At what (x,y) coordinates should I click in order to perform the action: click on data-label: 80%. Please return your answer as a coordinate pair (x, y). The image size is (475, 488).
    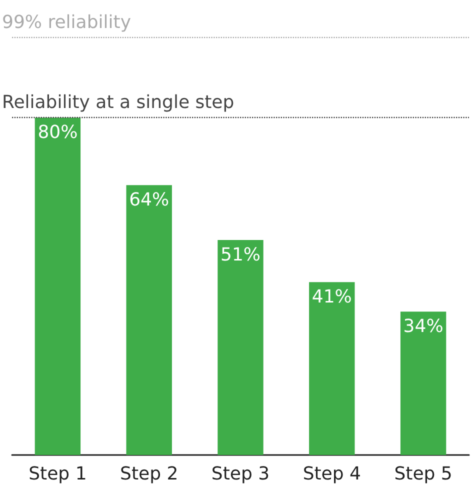
    Looking at the image, I should click on (58, 133).